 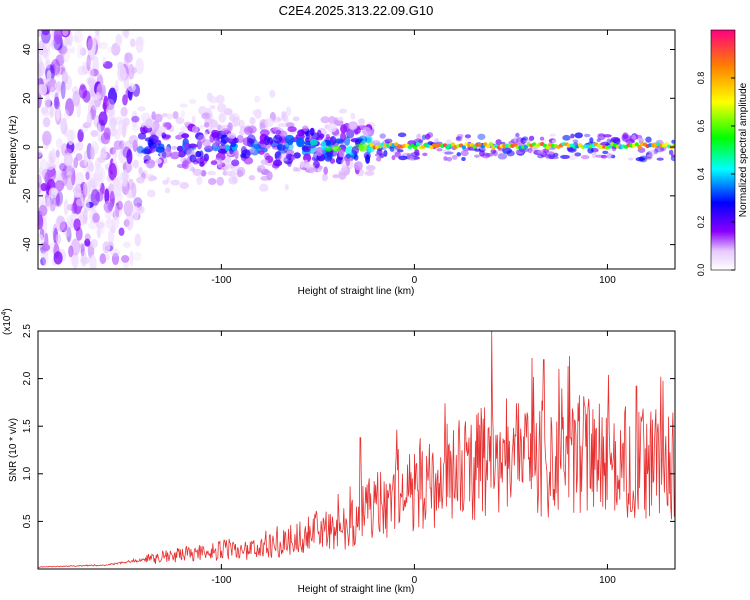 I want to click on colorbar-tick-label: 0.6, so click(x=701, y=126).